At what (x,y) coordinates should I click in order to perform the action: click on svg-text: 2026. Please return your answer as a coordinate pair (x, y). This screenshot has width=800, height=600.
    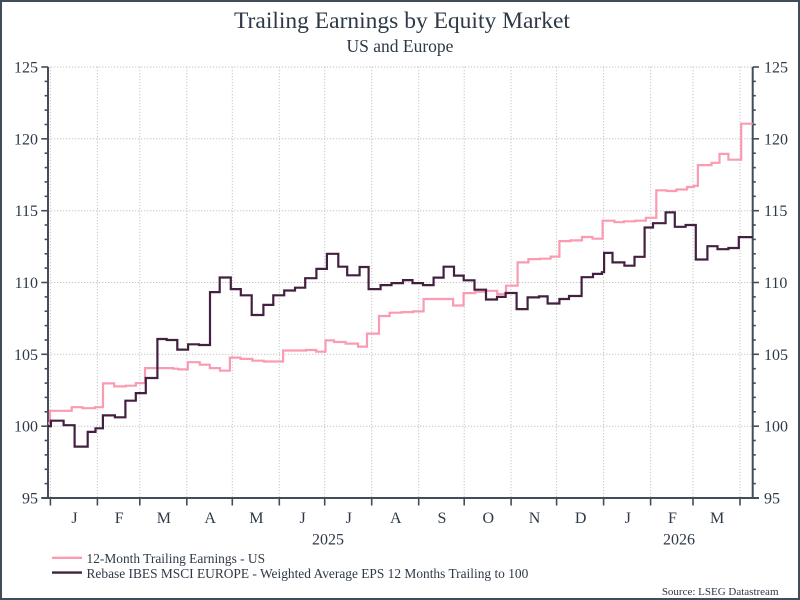
    Looking at the image, I should click on (679, 540).